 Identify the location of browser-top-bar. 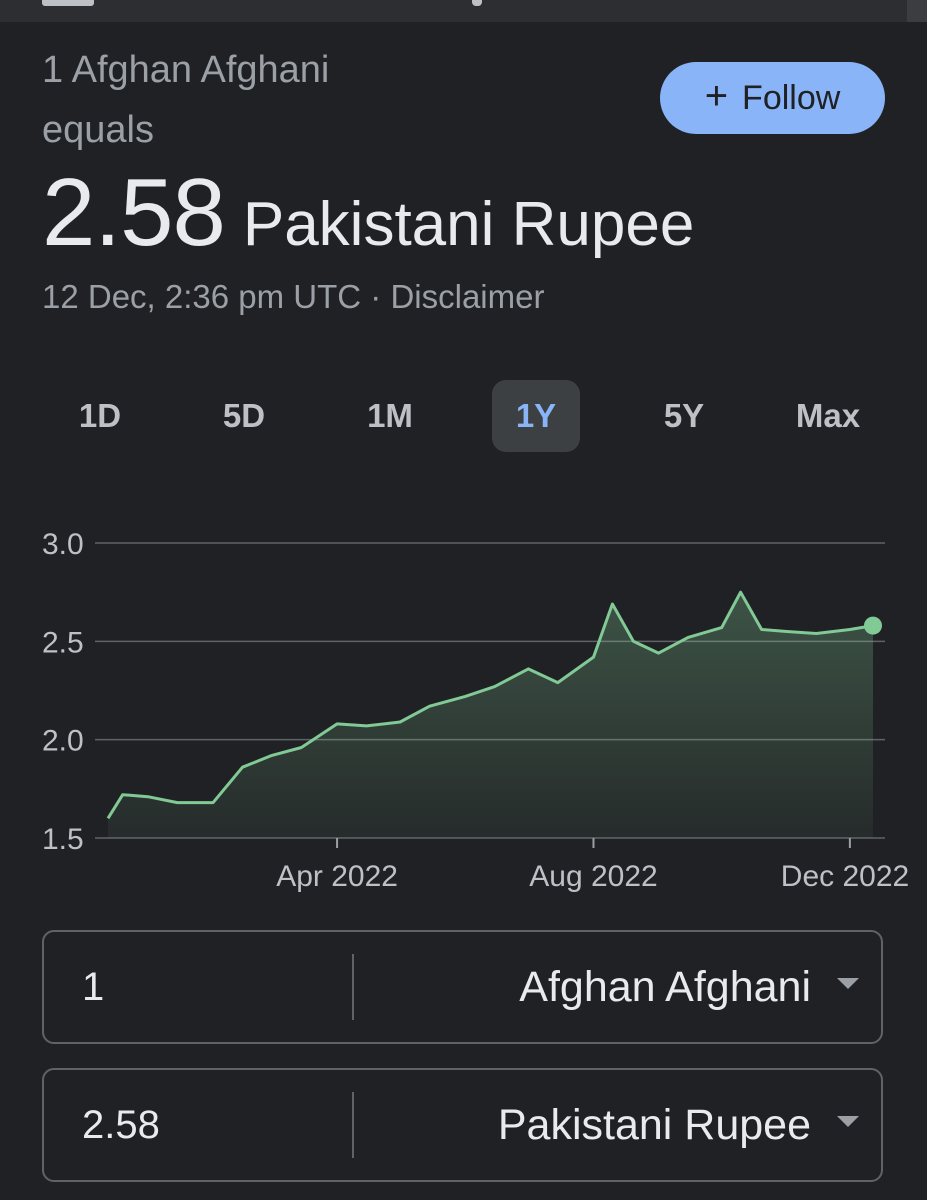
(463, 11).